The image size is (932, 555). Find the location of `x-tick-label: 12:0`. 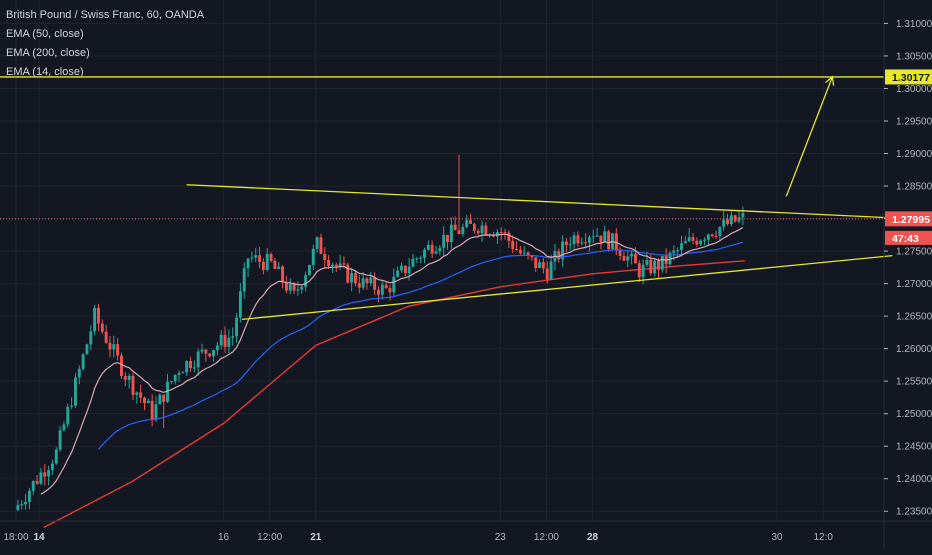

x-tick-label: 12:0 is located at coordinates (823, 537).